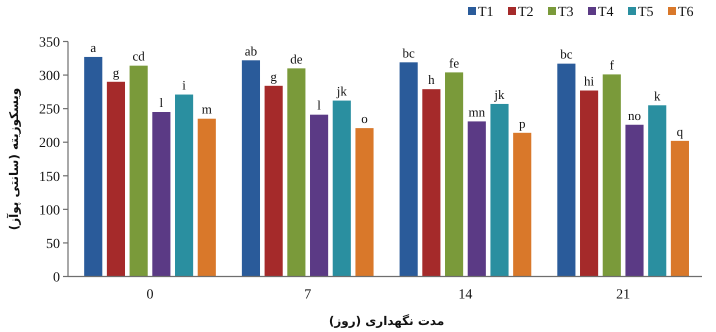 The width and height of the screenshot is (716, 332). I want to click on legend-label: T2, so click(526, 12).